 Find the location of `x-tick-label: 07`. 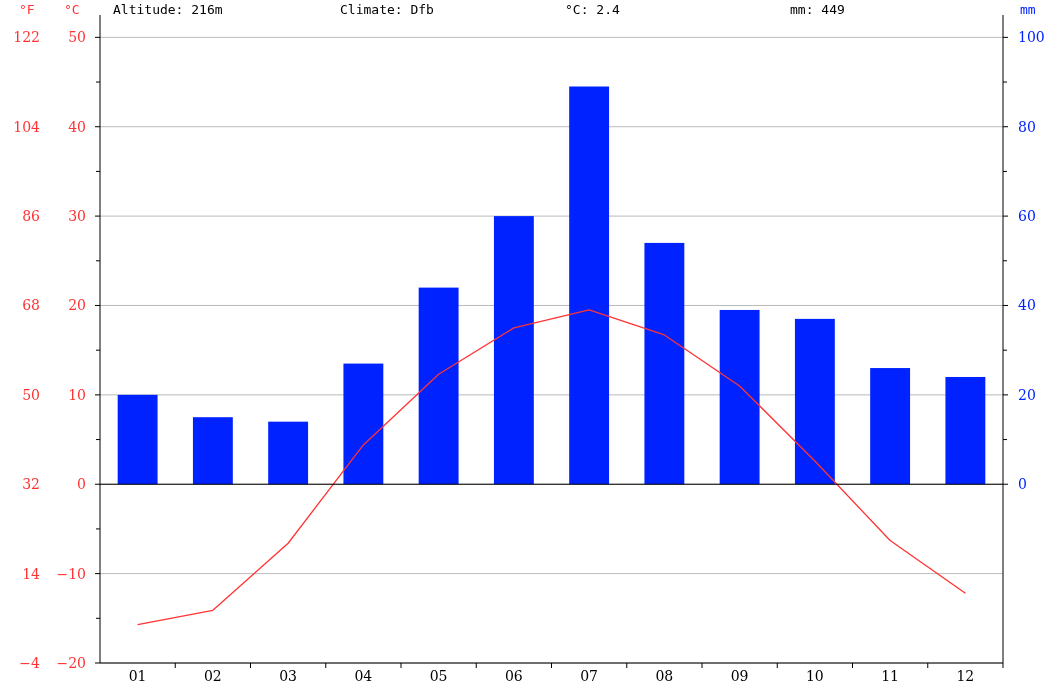

x-tick-label: 07 is located at coordinates (589, 676).